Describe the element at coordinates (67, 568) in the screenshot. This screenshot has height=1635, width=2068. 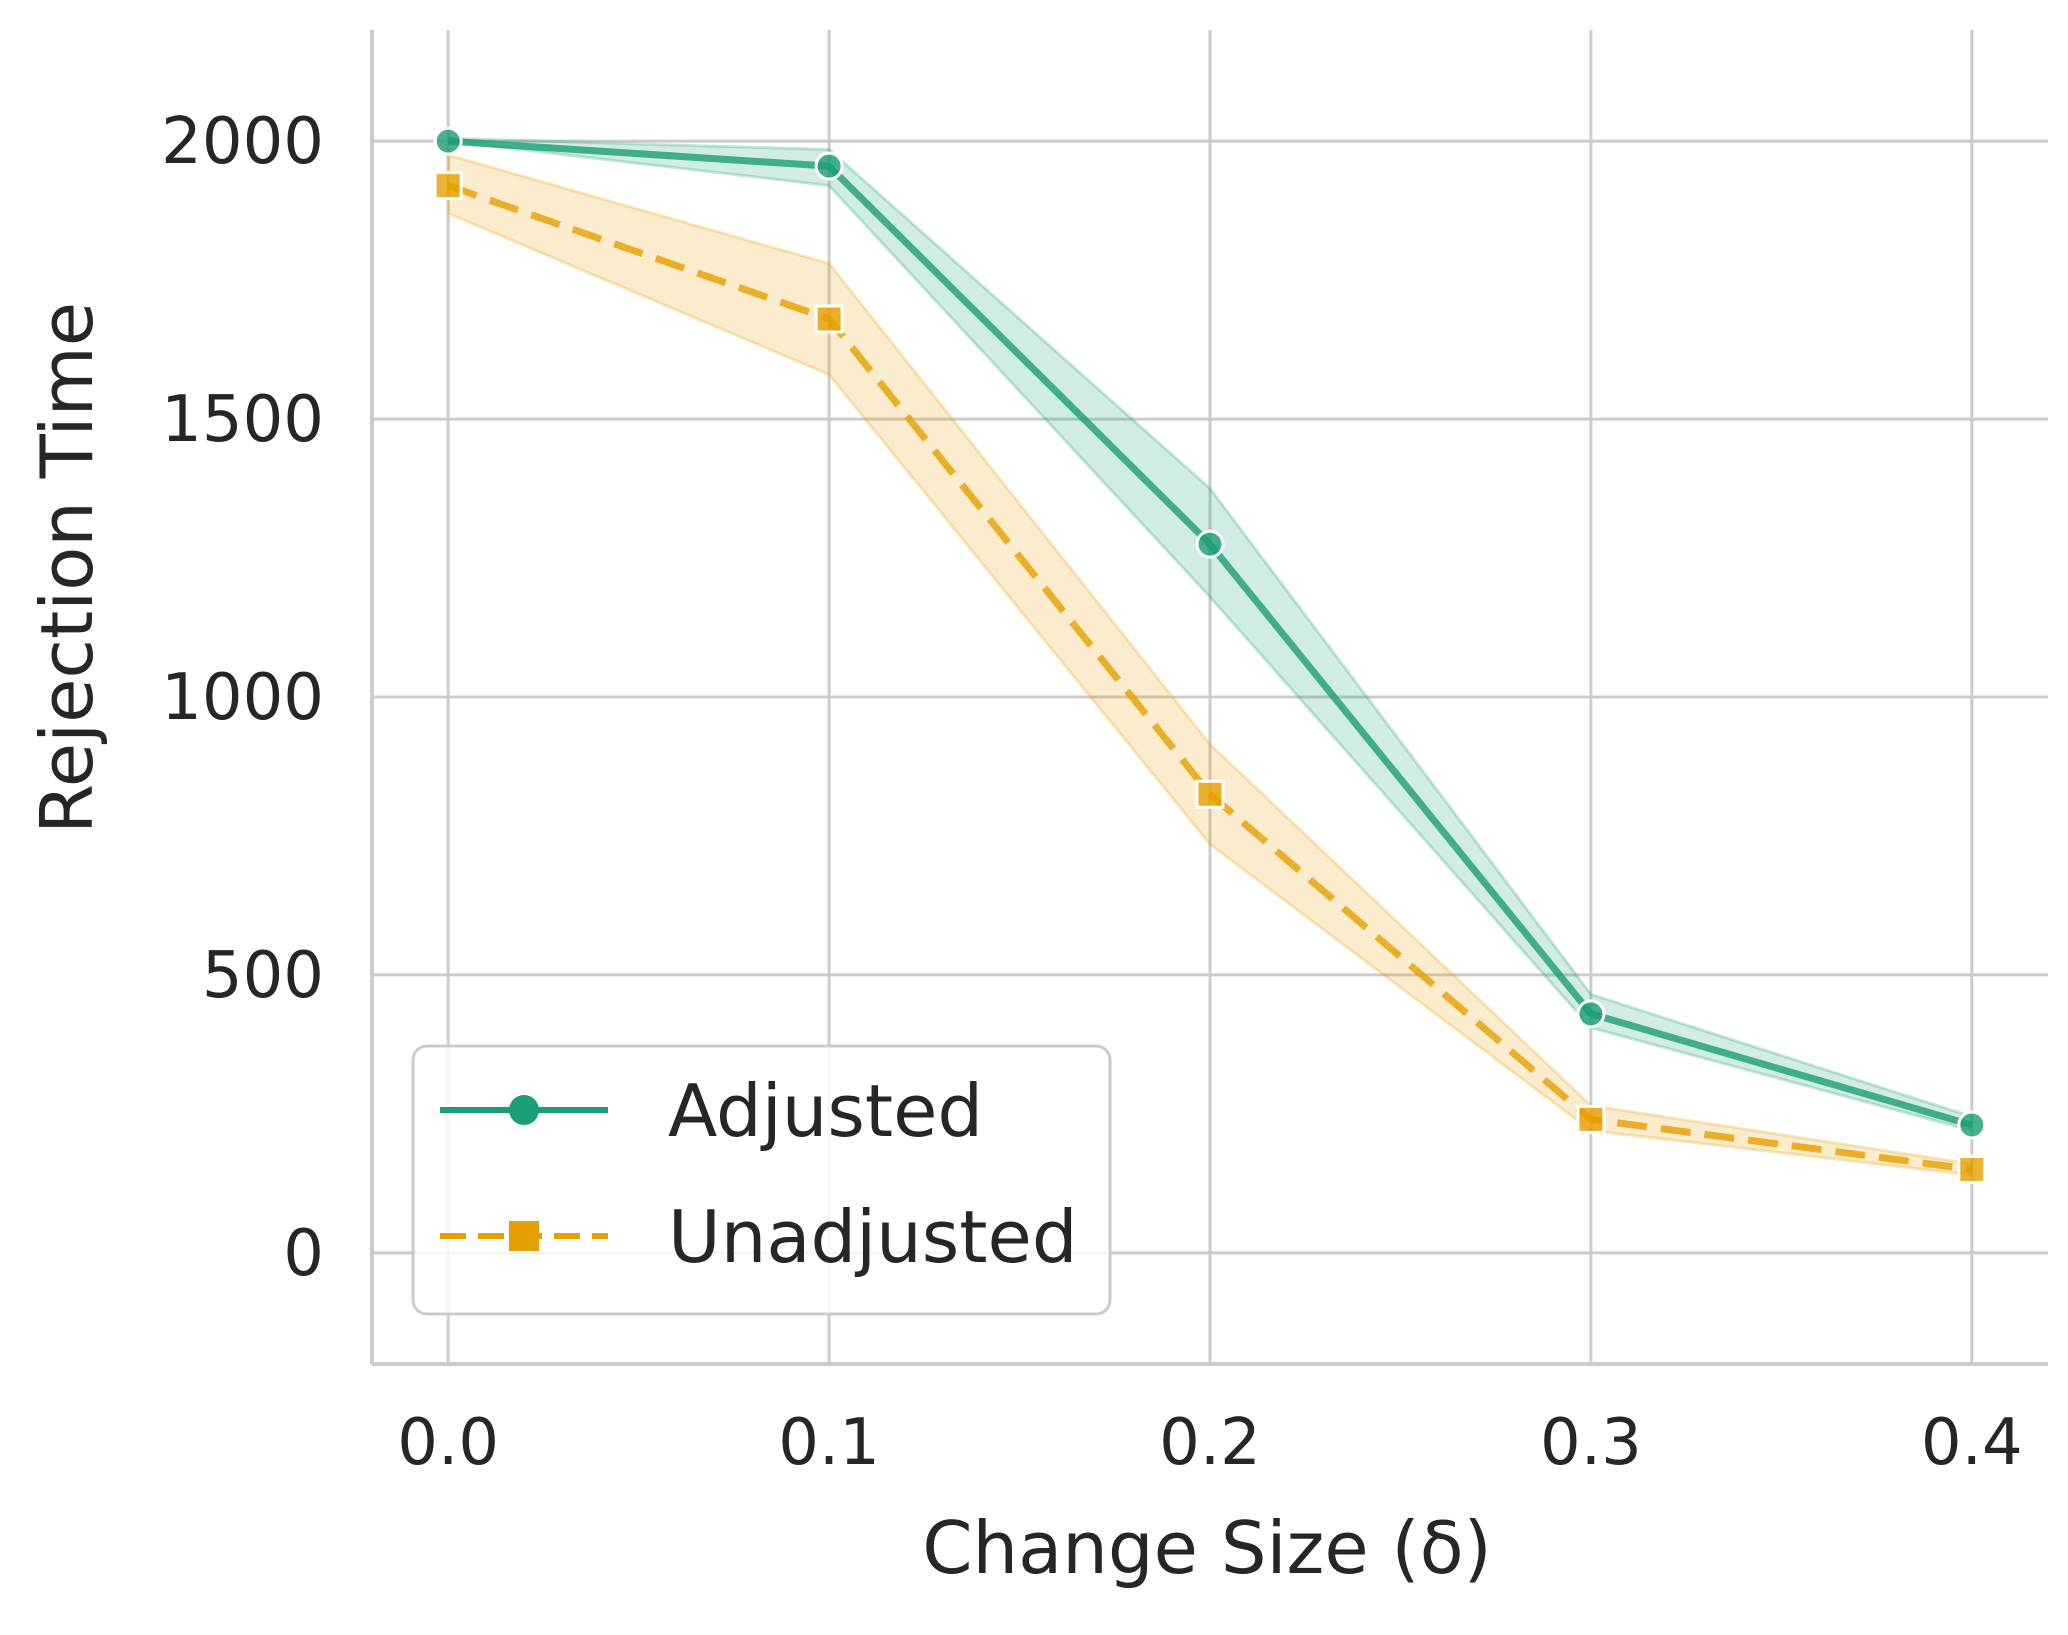
I see `y-axis-label: Rejection Time` at that location.